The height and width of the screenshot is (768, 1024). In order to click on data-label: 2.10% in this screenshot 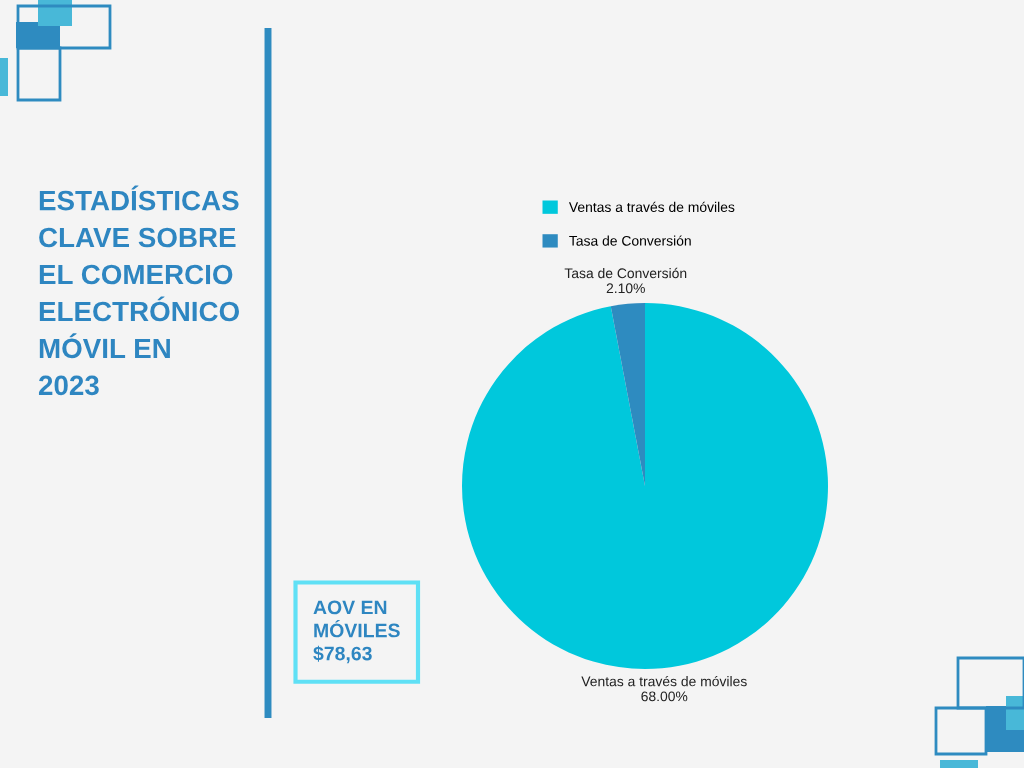, I will do `click(625, 288)`.